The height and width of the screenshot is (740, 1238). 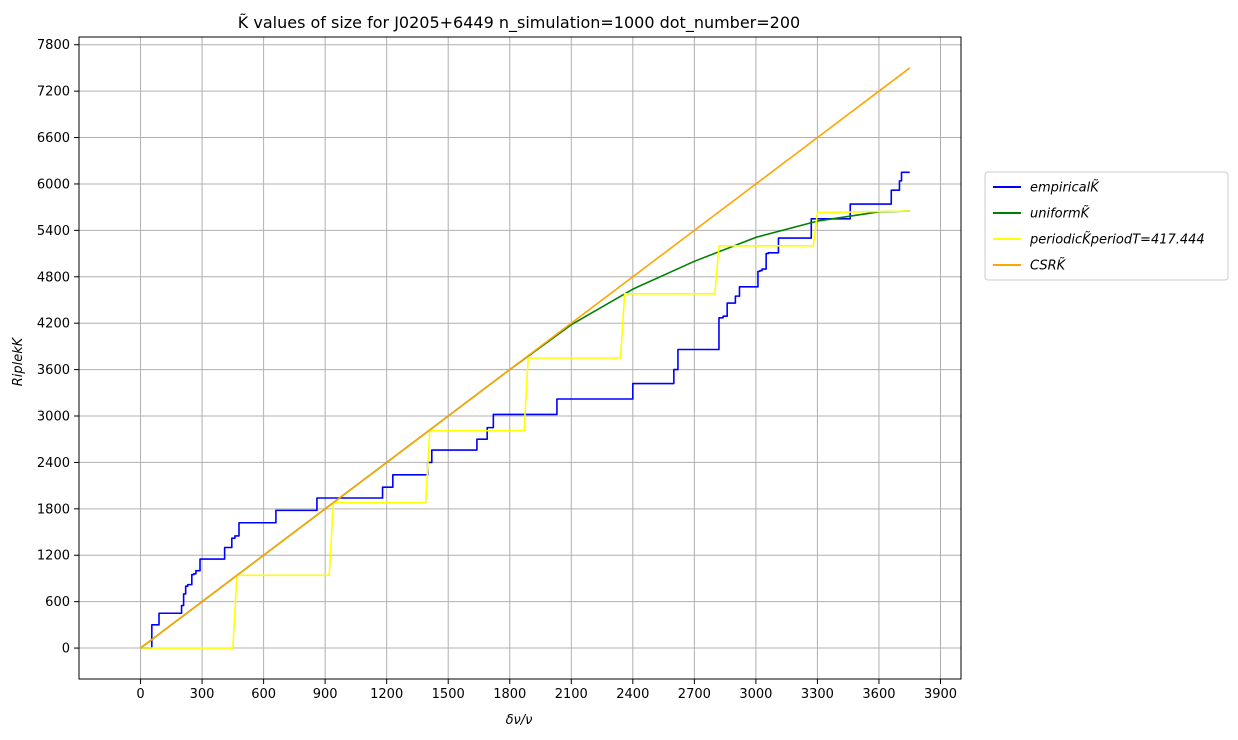 I want to click on y-tick-label: 3600, so click(x=53, y=370).